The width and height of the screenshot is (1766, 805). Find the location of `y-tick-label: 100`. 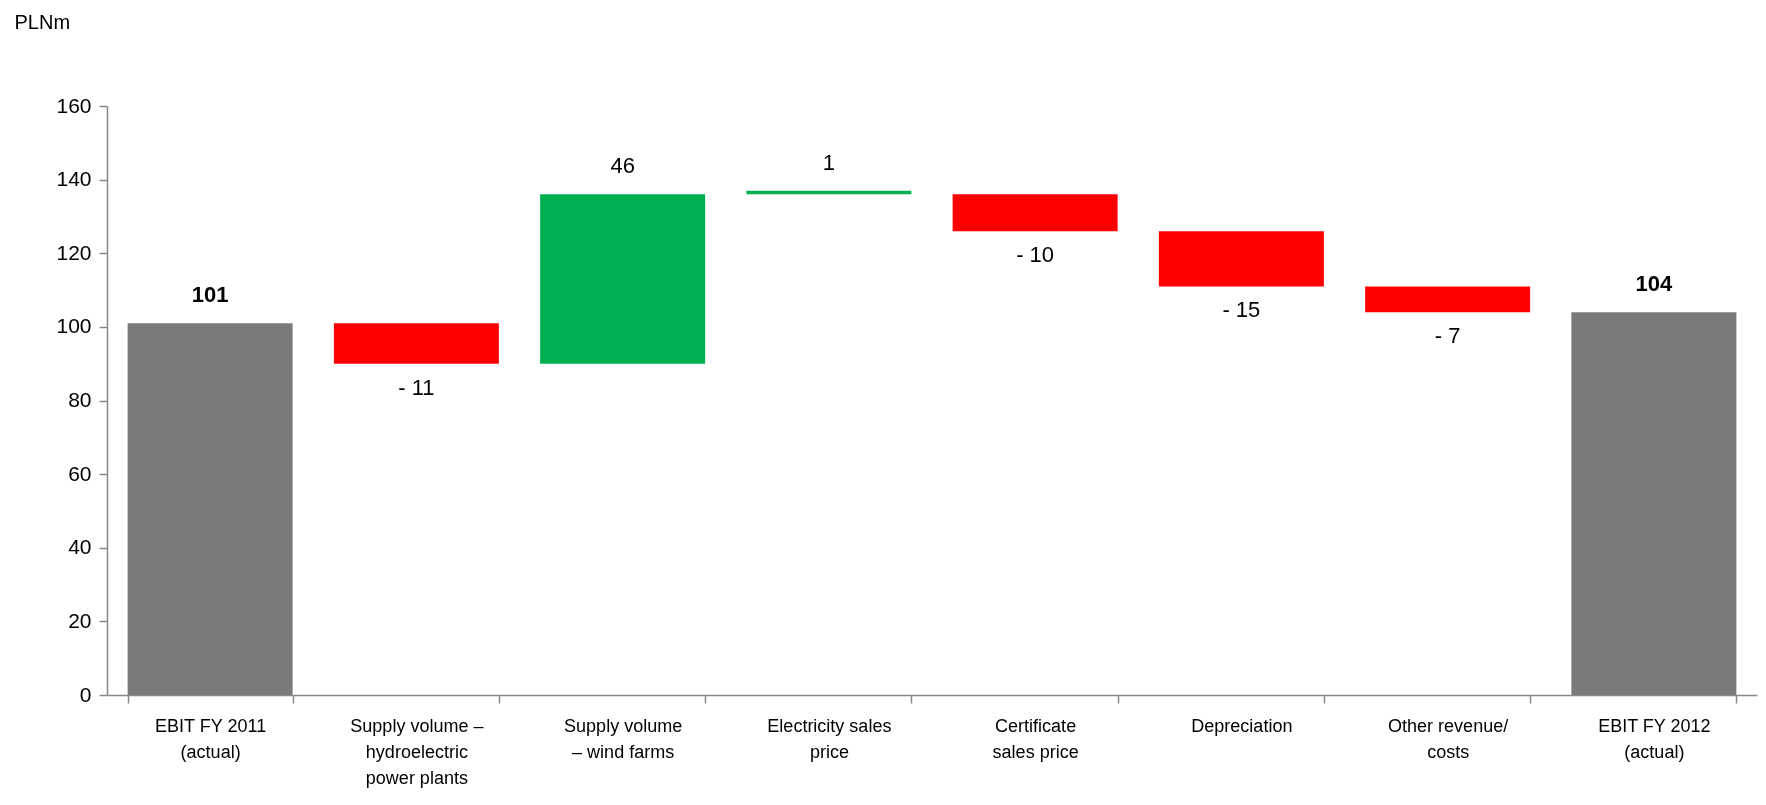

y-tick-label: 100 is located at coordinates (74, 326).